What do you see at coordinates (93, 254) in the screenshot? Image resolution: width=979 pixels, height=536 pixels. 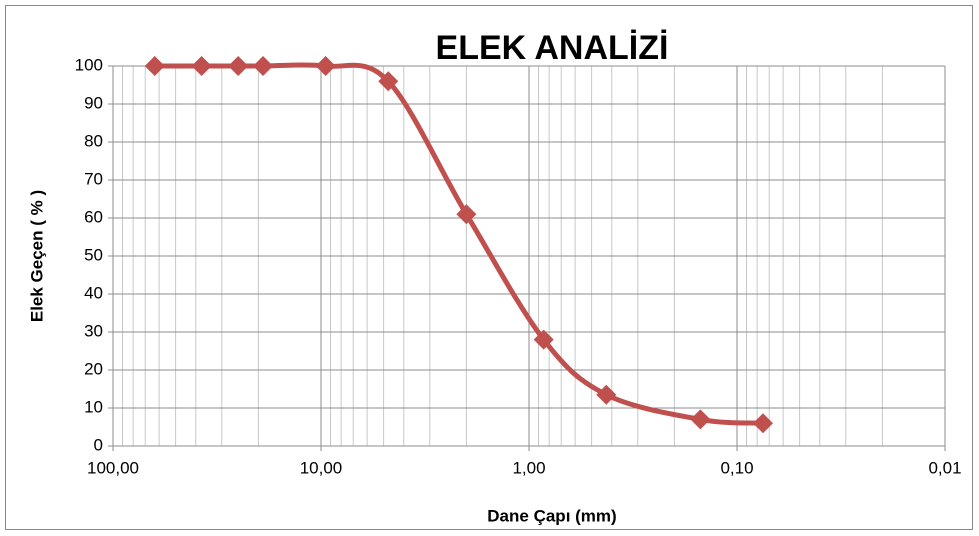 I see `y-tick-label: 50` at bounding box center [93, 254].